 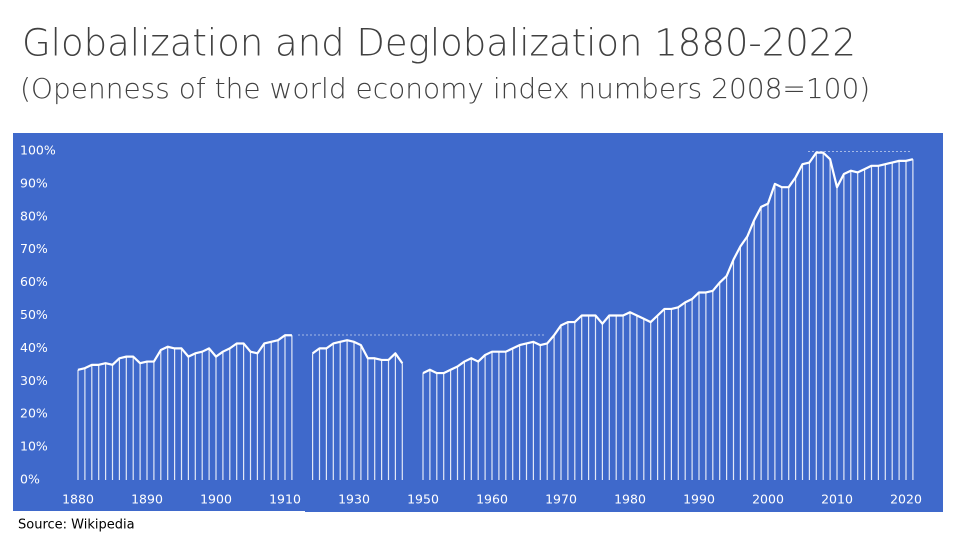 I want to click on x-tick-label: 2000, so click(x=768, y=499).